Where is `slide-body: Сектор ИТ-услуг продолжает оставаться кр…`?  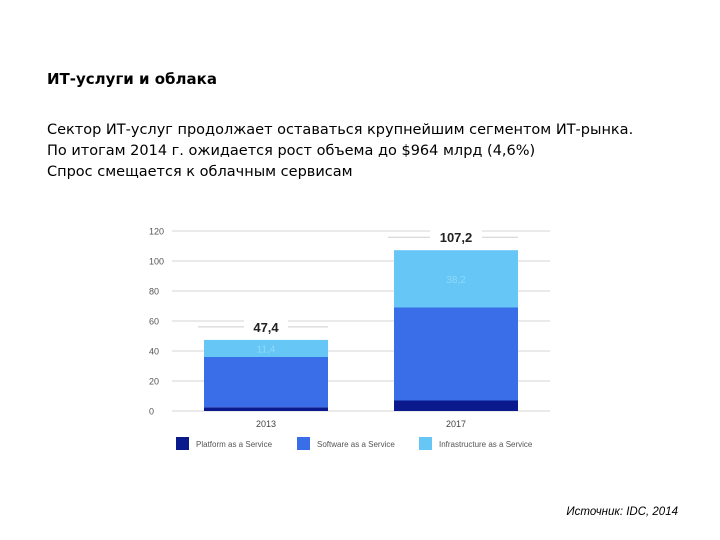 slide-body: Сектор ИТ-услуг продолжает оставаться кр… is located at coordinates (340, 151).